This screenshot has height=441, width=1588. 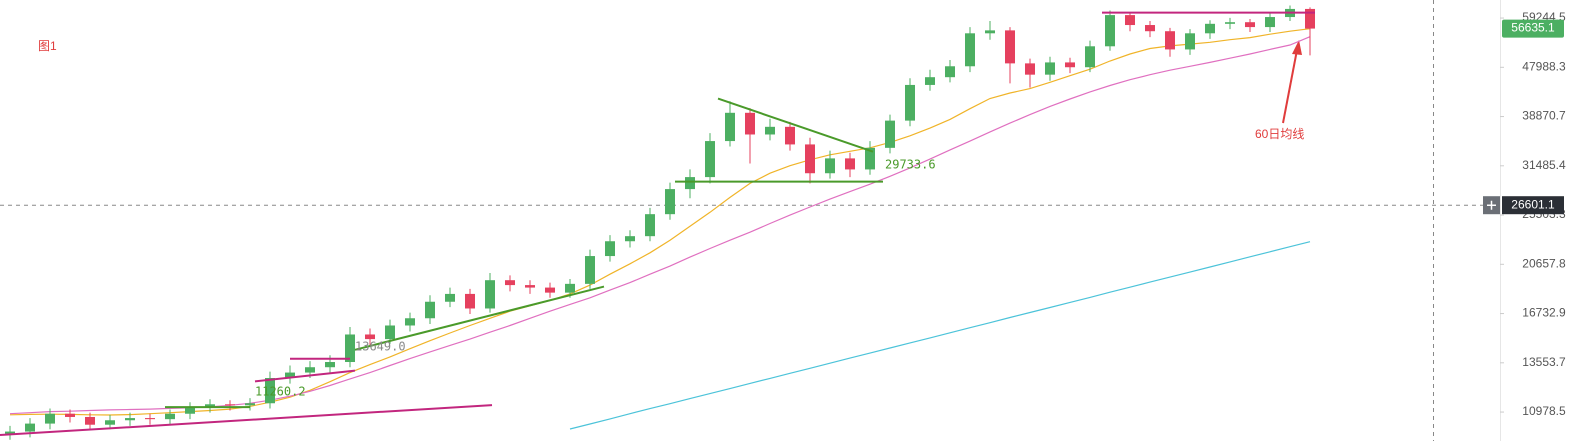 I want to click on last-price: 56635.1, so click(x=1533, y=28).